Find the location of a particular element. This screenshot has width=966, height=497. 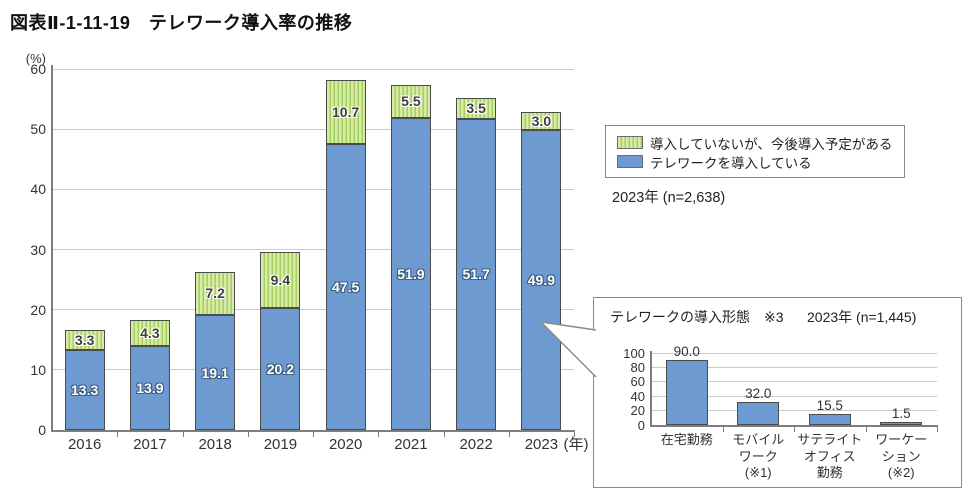

main-x-label-2016: 2016 is located at coordinates (84, 444).